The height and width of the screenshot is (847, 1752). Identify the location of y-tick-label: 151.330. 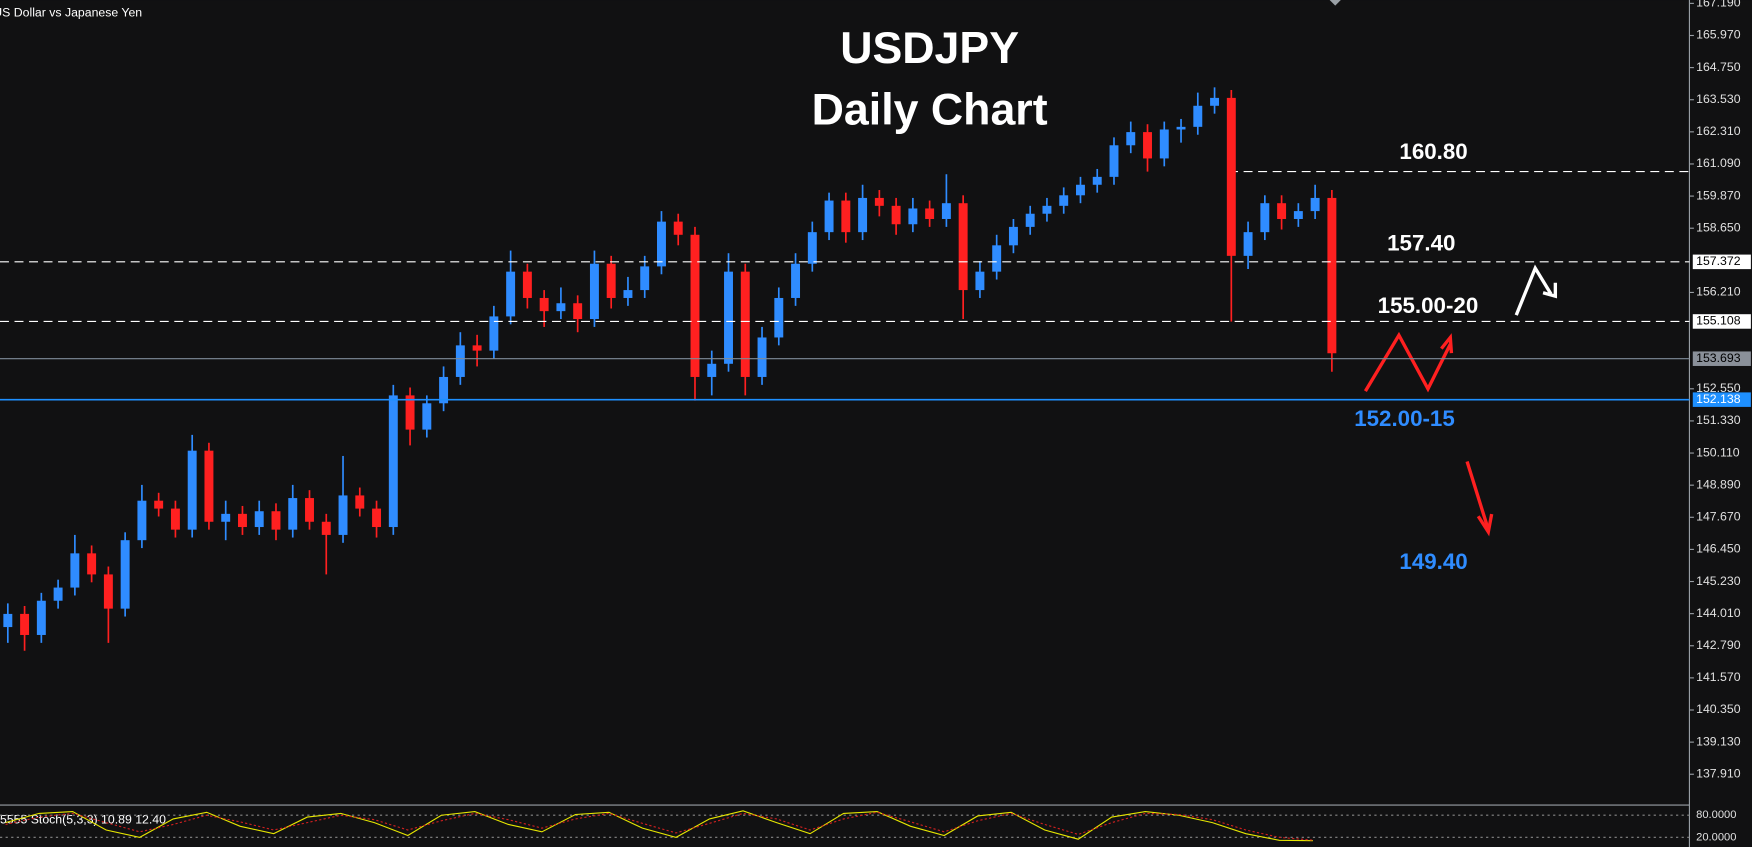
(1718, 420).